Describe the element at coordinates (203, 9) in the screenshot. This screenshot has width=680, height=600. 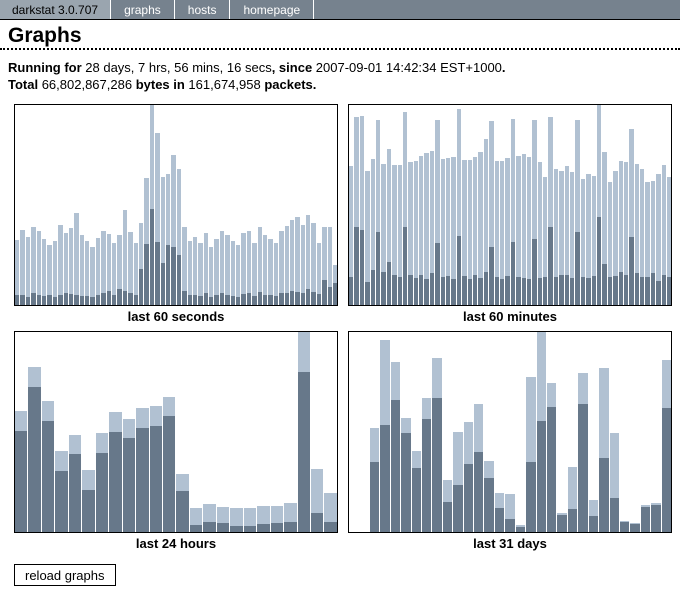
I see `nav-item-hosts: hosts` at that location.